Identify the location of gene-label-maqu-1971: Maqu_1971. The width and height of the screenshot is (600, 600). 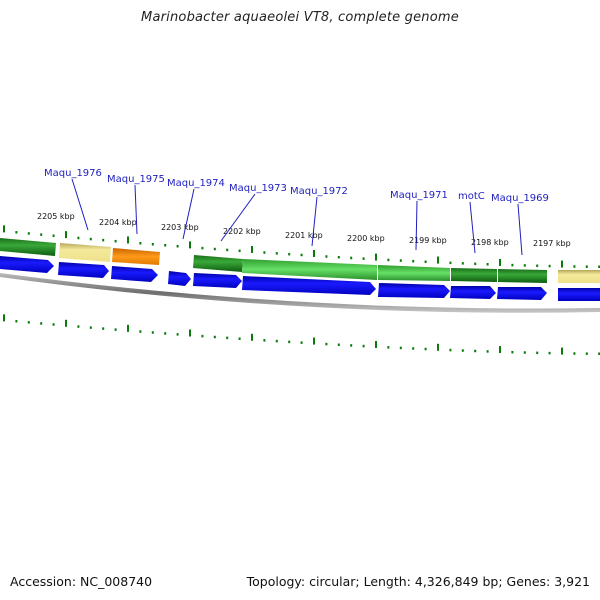
(419, 195).